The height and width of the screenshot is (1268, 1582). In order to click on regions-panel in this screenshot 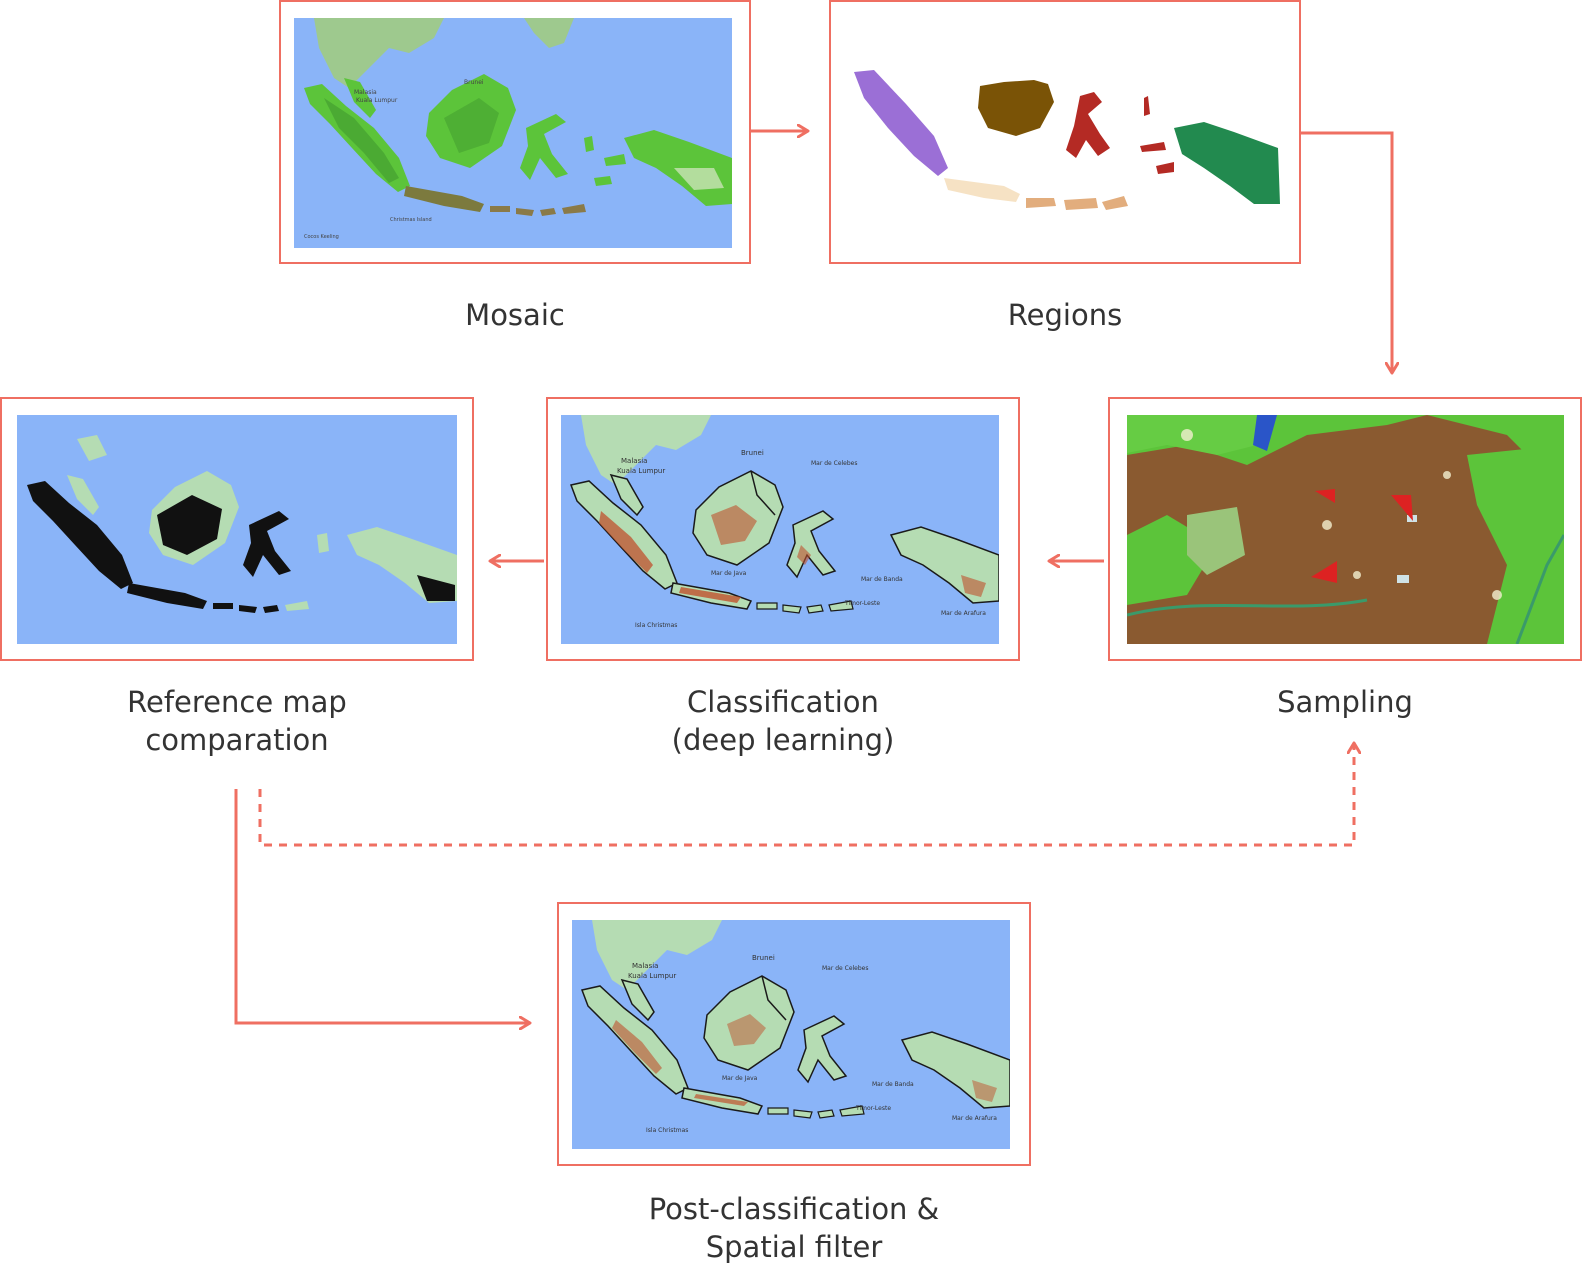, I will do `click(1065, 132)`.